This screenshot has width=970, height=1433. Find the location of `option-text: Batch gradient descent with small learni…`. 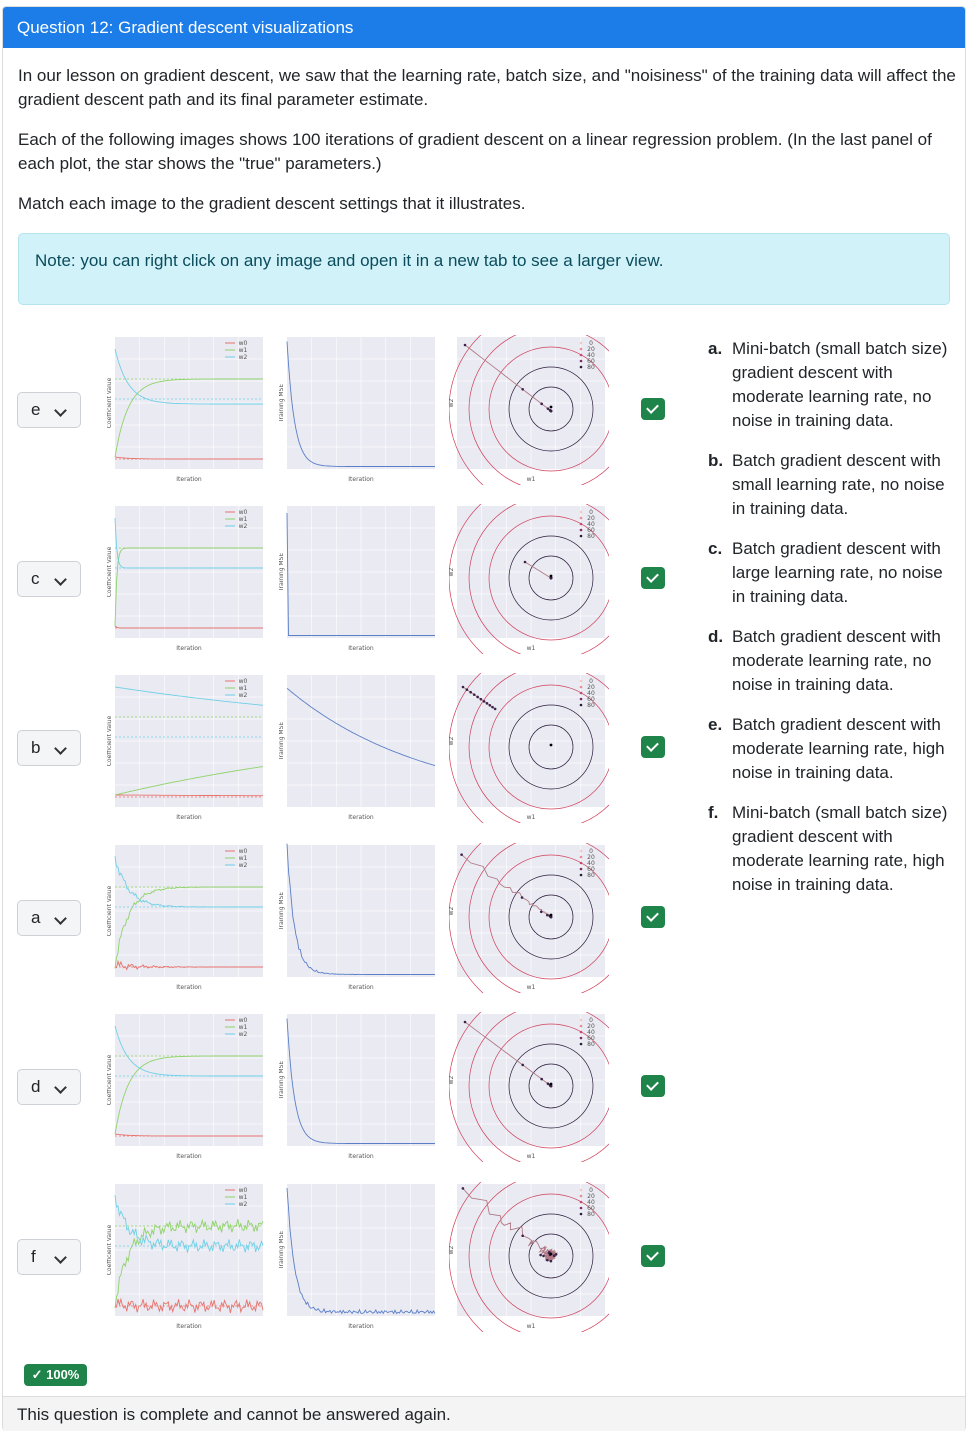

option-text: Batch gradient descent with small learni… is located at coordinates (838, 484).